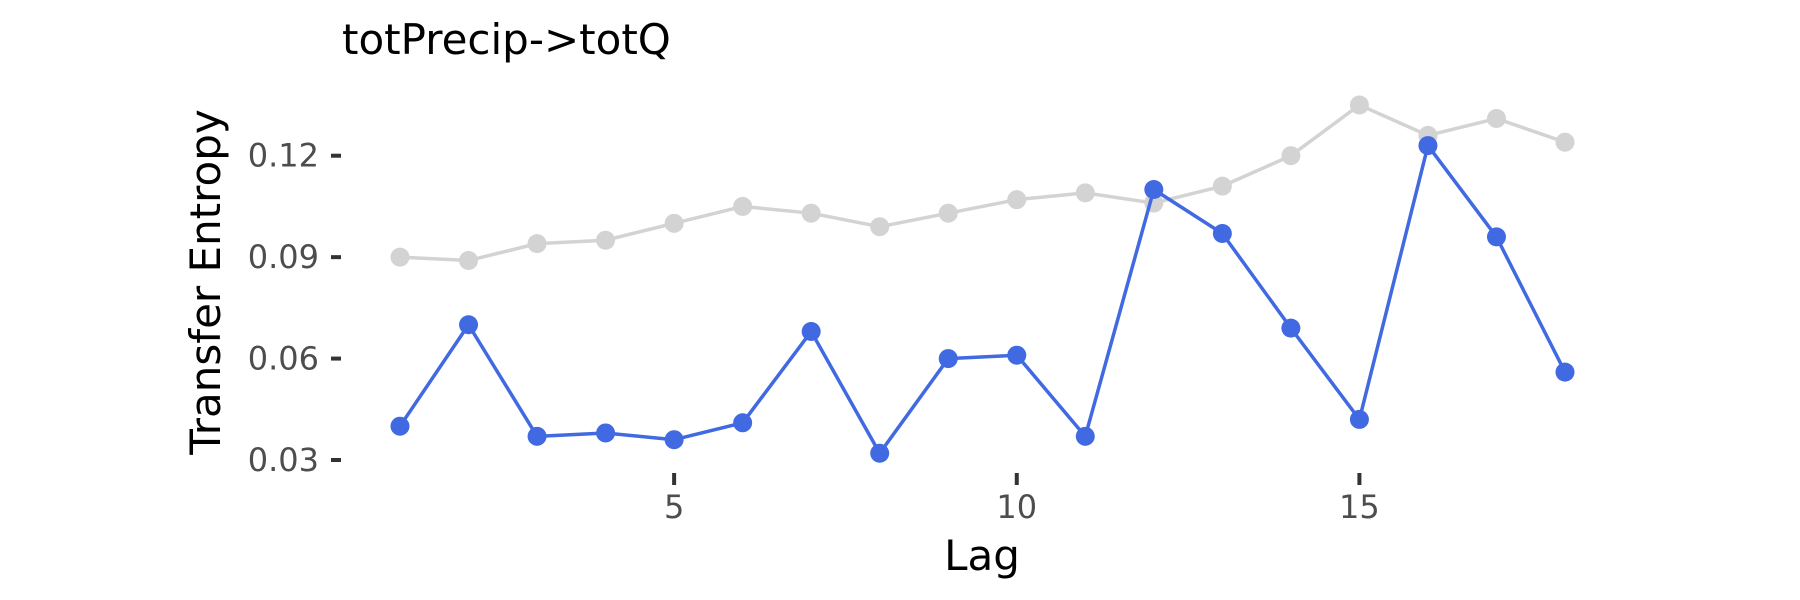 Image resolution: width=1800 pixels, height=600 pixels. I want to click on x-axis: 5 10 15, so click(1022, 499).